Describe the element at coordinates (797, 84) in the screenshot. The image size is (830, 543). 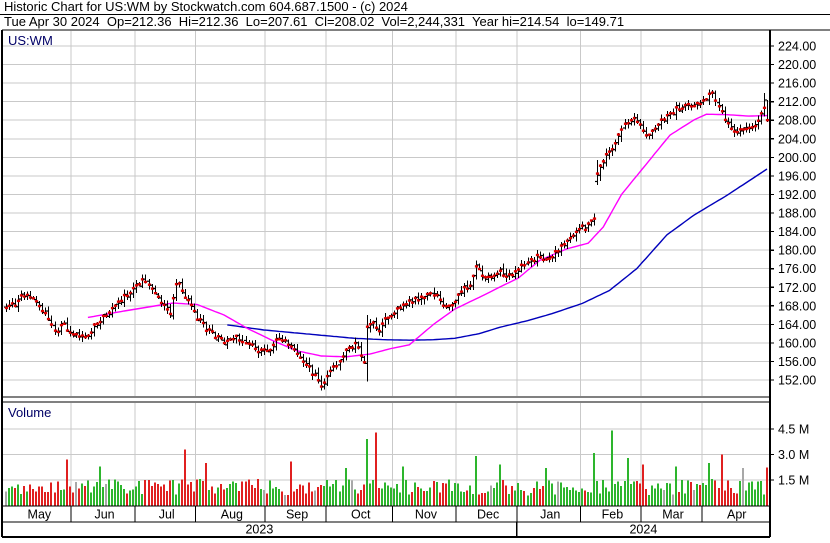
I see `svg-text: 216.00` at that location.